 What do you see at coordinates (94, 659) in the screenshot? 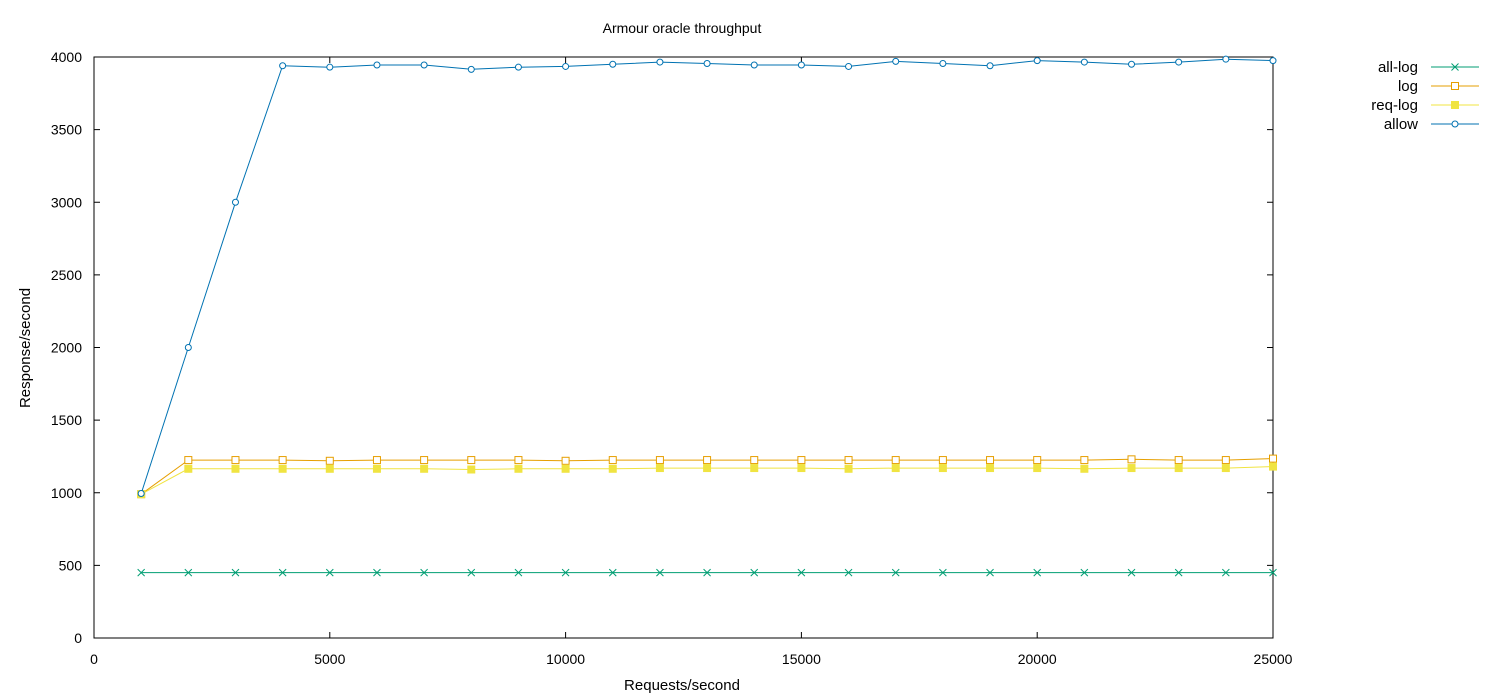
I see `x-tick-label: 0` at bounding box center [94, 659].